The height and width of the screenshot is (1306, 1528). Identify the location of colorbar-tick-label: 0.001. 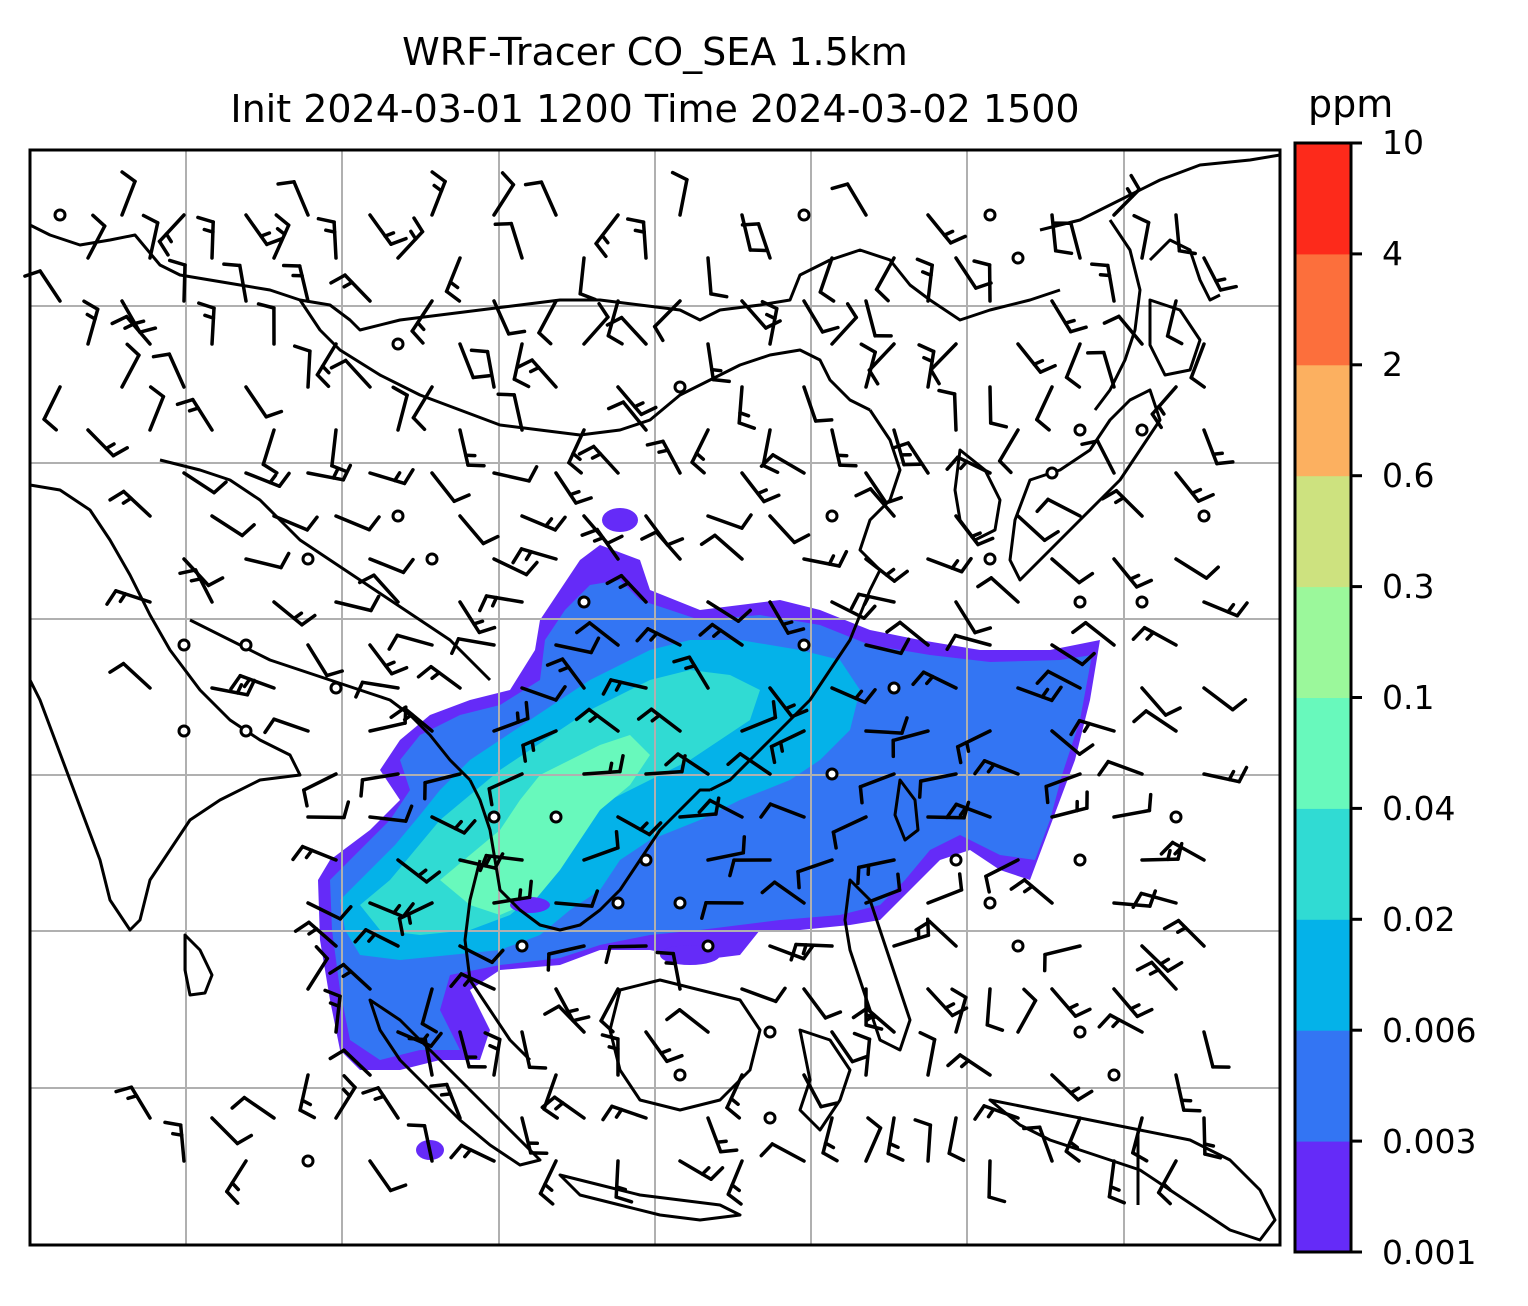
(1429, 1252).